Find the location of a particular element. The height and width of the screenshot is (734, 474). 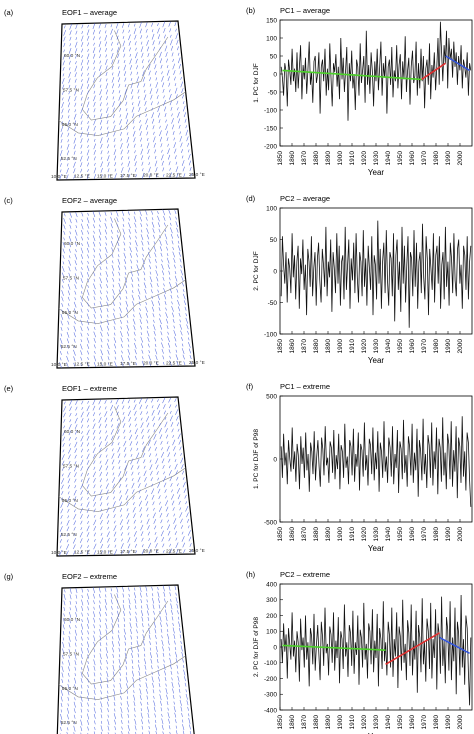

y-tick-label: 100 is located at coordinates (271, 208).